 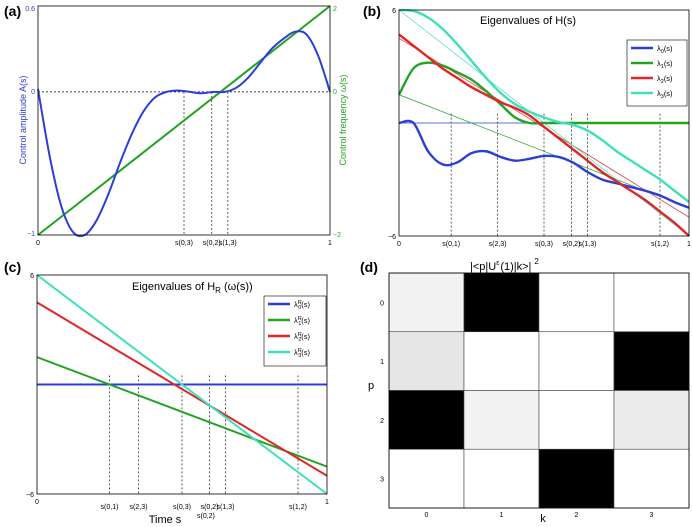 I want to click on panel-d-ylabel: p, so click(x=371, y=386).